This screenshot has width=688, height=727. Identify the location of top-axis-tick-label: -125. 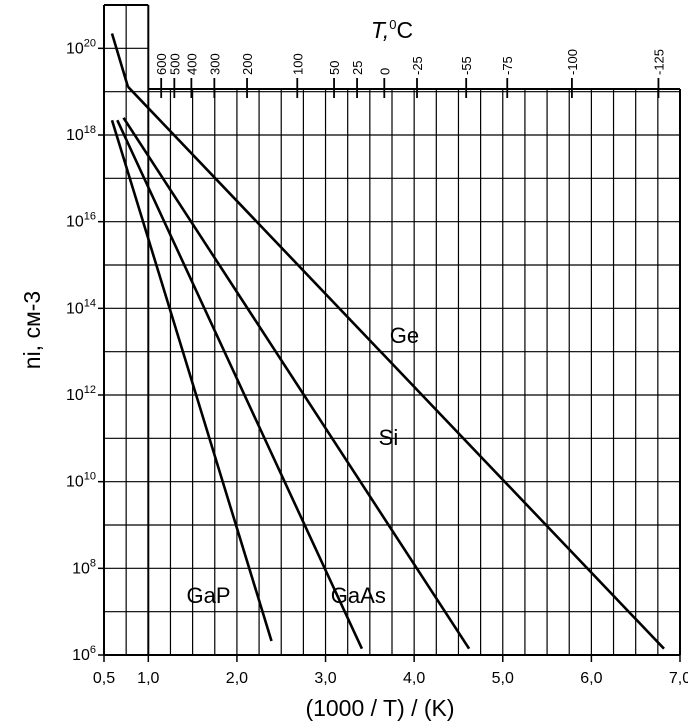
(658, 62).